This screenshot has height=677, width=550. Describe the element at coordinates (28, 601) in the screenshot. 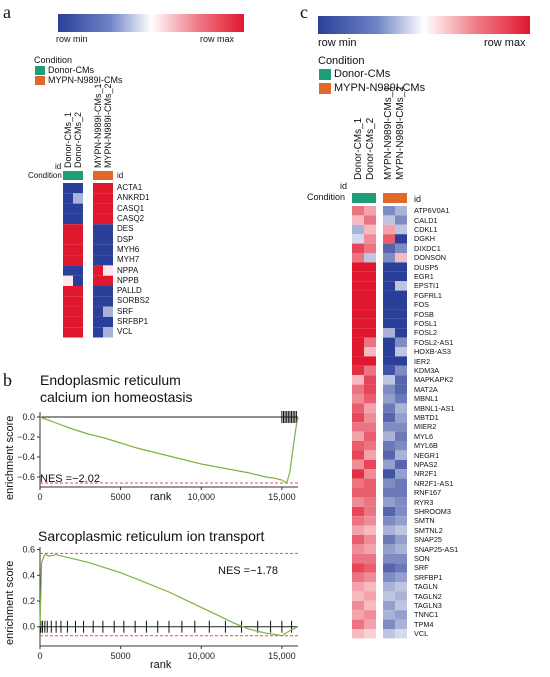

I see `y-tick-label: 0.2` at that location.